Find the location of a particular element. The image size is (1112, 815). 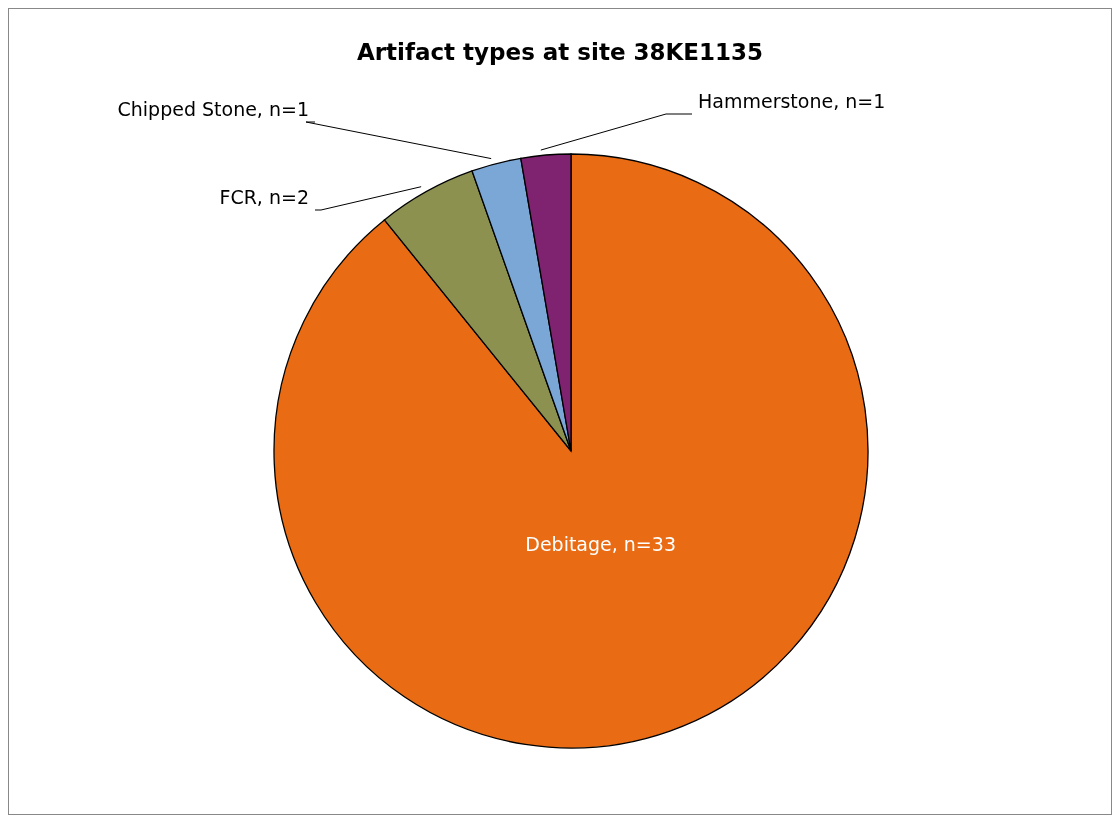

chart-title: Artifact types at site 38KE1135 is located at coordinates (560, 52).